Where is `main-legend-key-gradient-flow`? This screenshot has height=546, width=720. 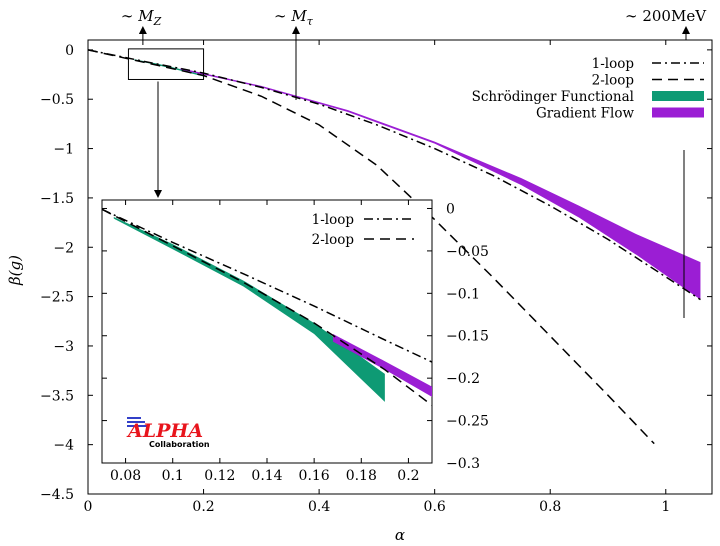 main-legend-key-gradient-flow is located at coordinates (678, 112).